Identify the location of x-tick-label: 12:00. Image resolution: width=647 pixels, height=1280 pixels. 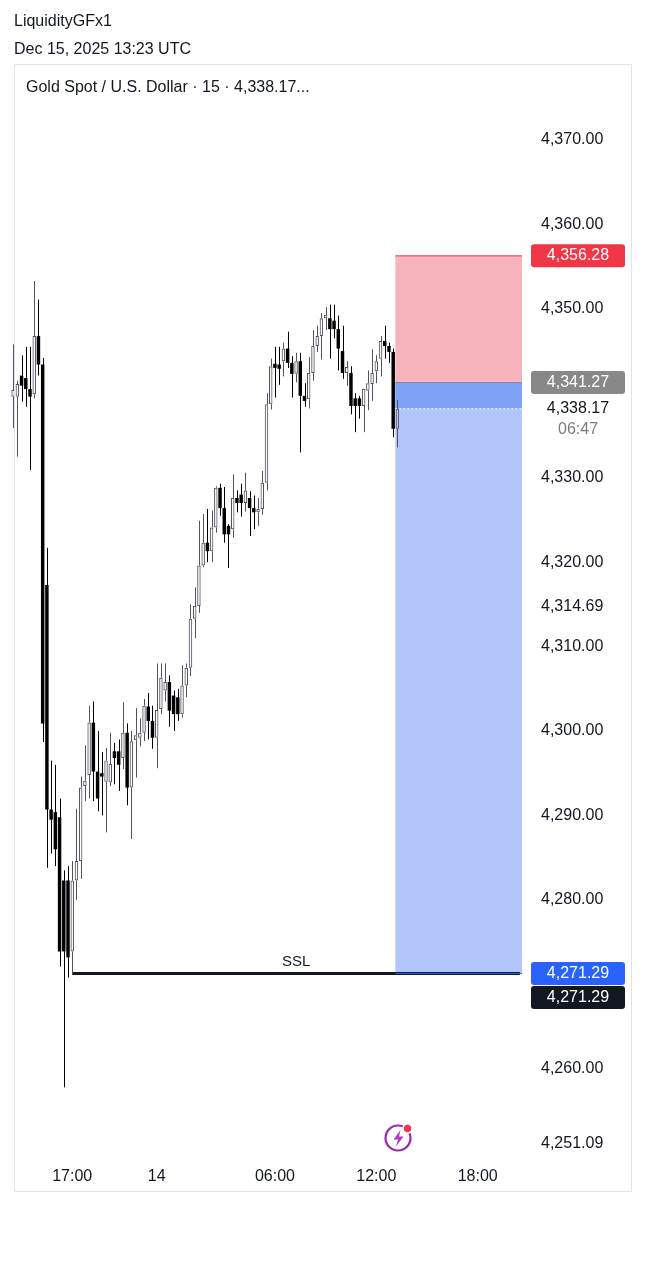
(376, 1176).